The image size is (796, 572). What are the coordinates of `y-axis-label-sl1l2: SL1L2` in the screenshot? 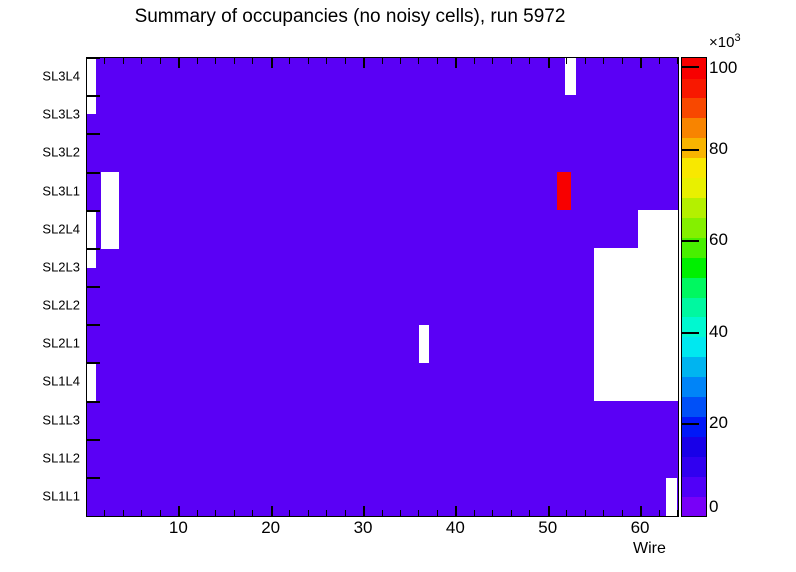 It's located at (61, 458).